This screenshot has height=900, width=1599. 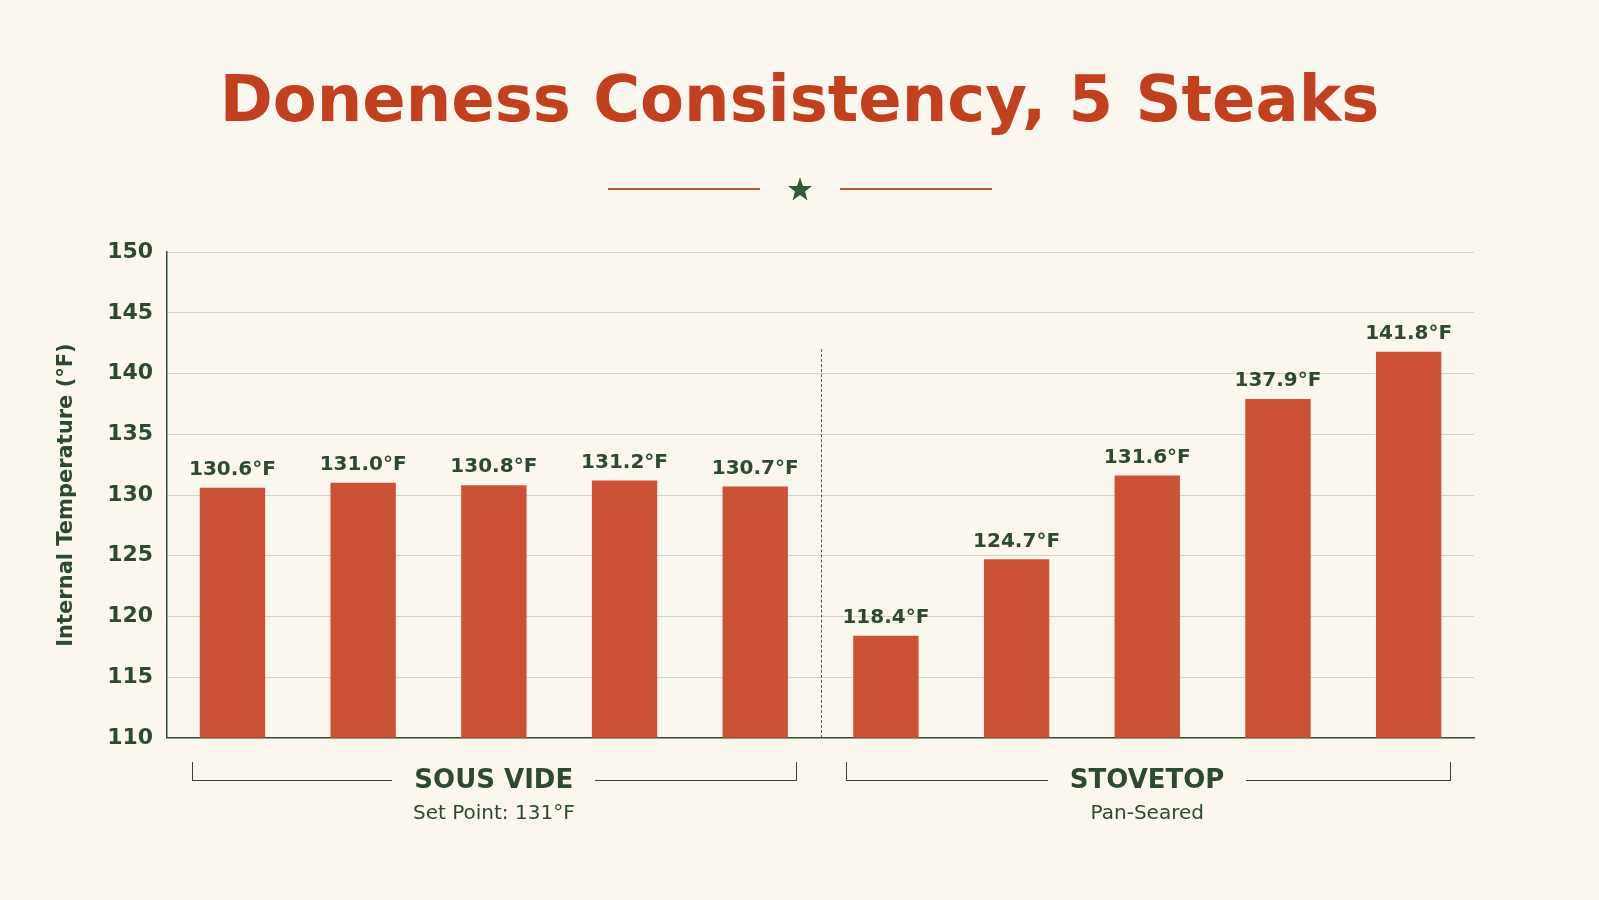 I want to click on data-label: 131.6°F, so click(x=1147, y=455).